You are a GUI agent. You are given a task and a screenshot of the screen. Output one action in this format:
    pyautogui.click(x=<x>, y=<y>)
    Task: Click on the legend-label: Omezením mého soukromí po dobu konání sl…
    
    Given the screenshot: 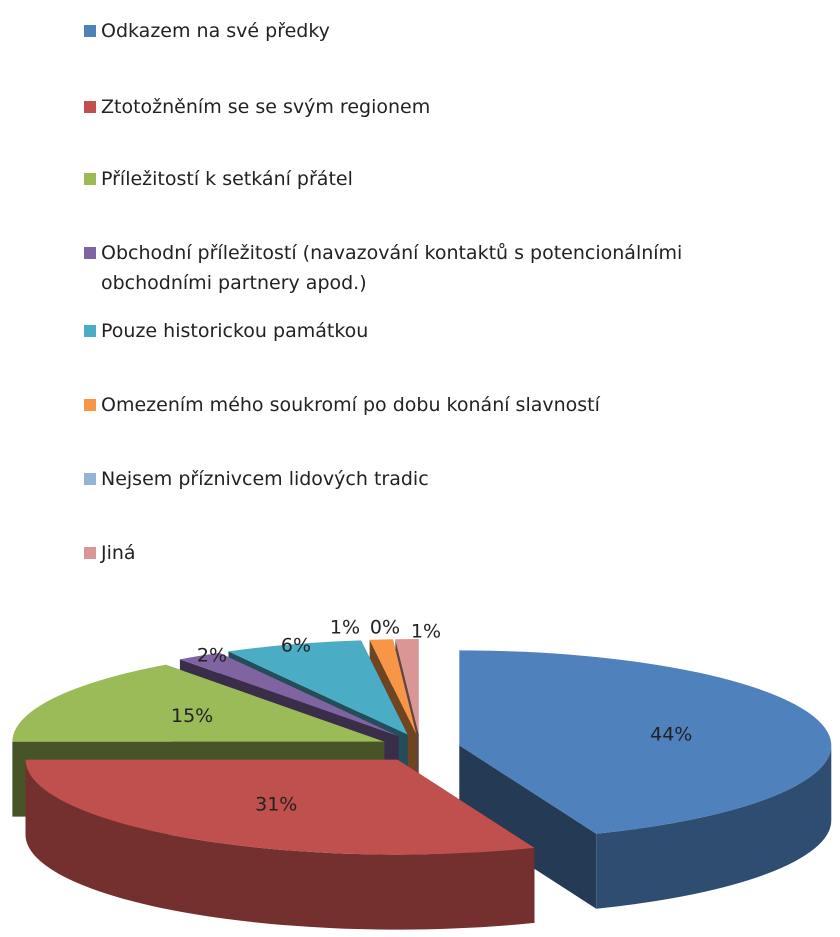 What is the action you would take?
    pyautogui.click(x=350, y=405)
    